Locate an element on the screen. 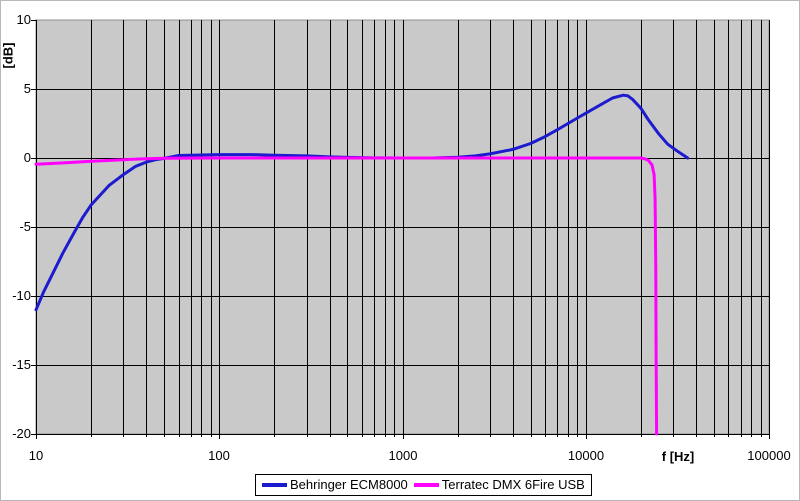 The image size is (800, 501). y-tick-label: -20 is located at coordinates (21, 433).